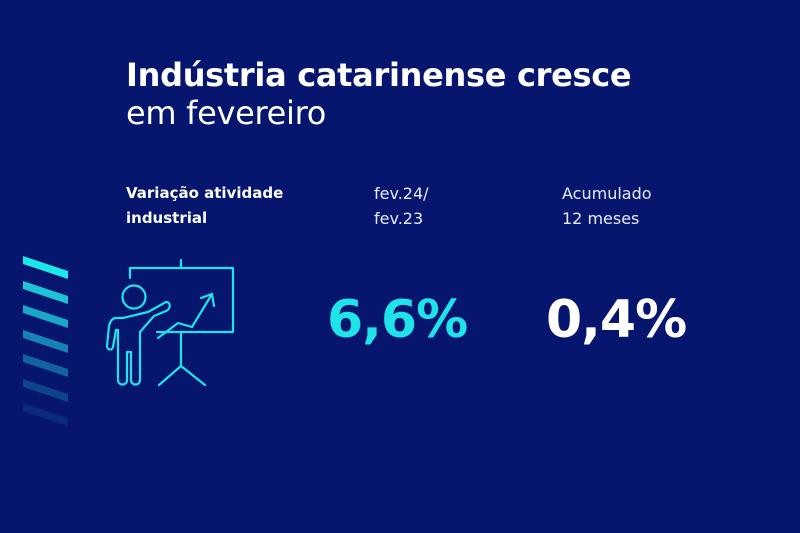 The width and height of the screenshot is (800, 533). What do you see at coordinates (397, 320) in the screenshot?
I see `value-yoy: 6,6%` at bounding box center [397, 320].